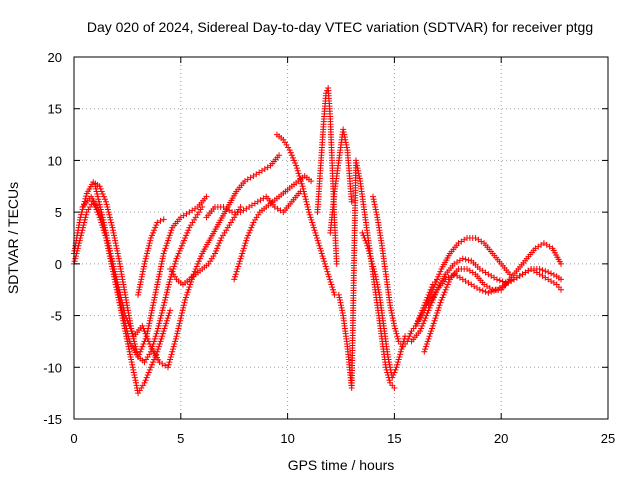 This screenshot has height=480, width=640. I want to click on y-tick-label: 10, so click(55, 160).